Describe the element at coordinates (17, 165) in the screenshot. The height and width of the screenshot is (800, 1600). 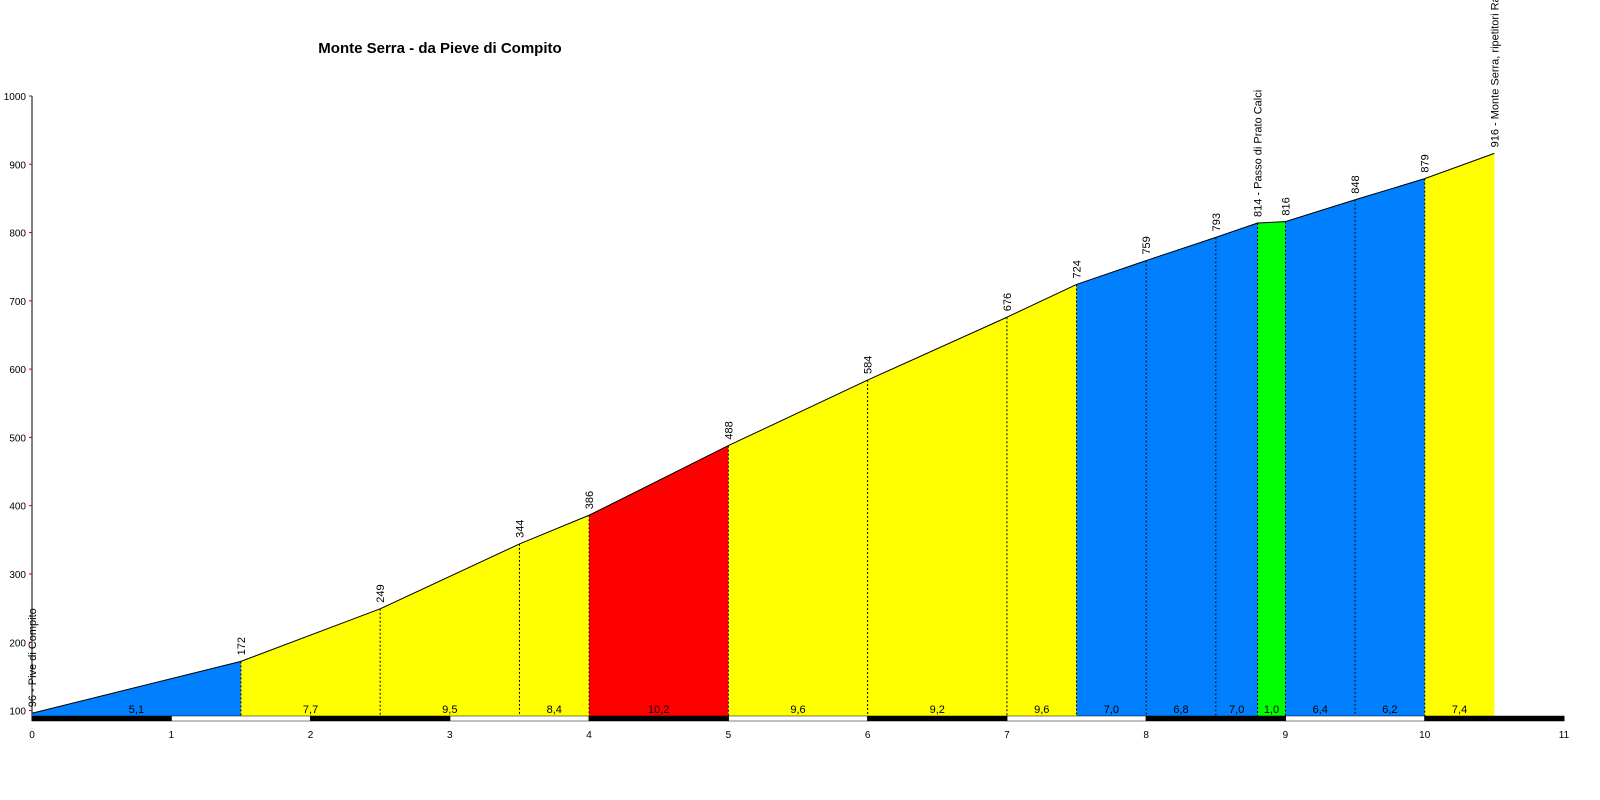
I see `y-tick-label: 900` at that location.